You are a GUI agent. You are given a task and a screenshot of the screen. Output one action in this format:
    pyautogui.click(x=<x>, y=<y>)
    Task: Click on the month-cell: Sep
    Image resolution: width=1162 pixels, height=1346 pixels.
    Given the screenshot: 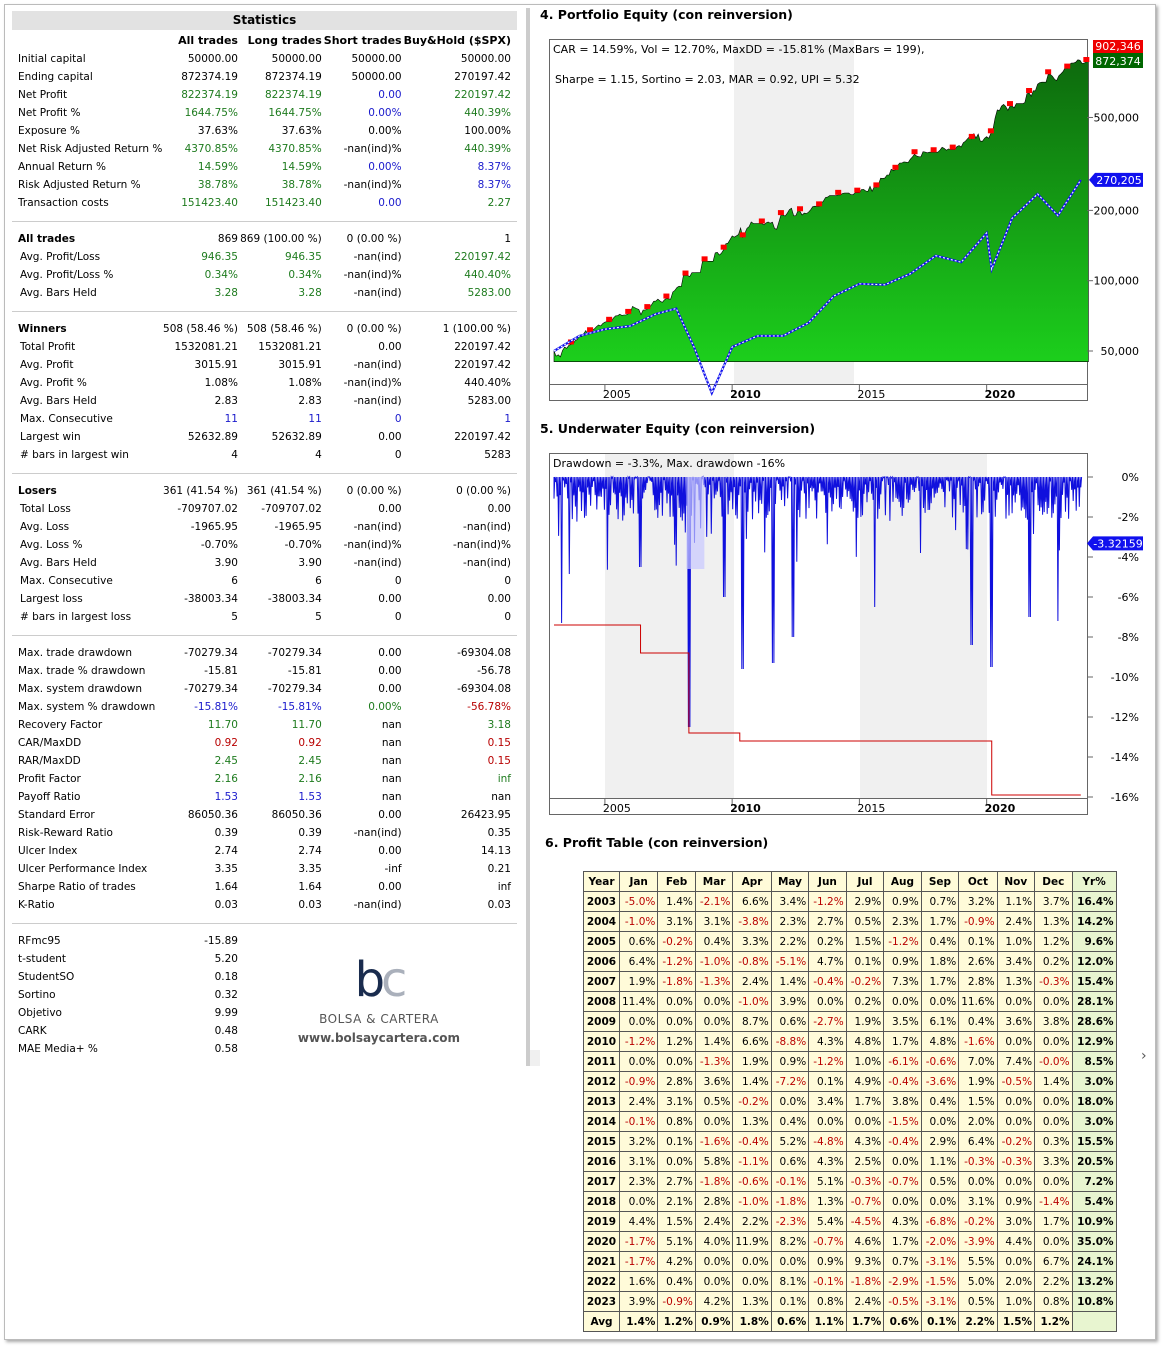 What is the action you would take?
    pyautogui.click(x=940, y=881)
    